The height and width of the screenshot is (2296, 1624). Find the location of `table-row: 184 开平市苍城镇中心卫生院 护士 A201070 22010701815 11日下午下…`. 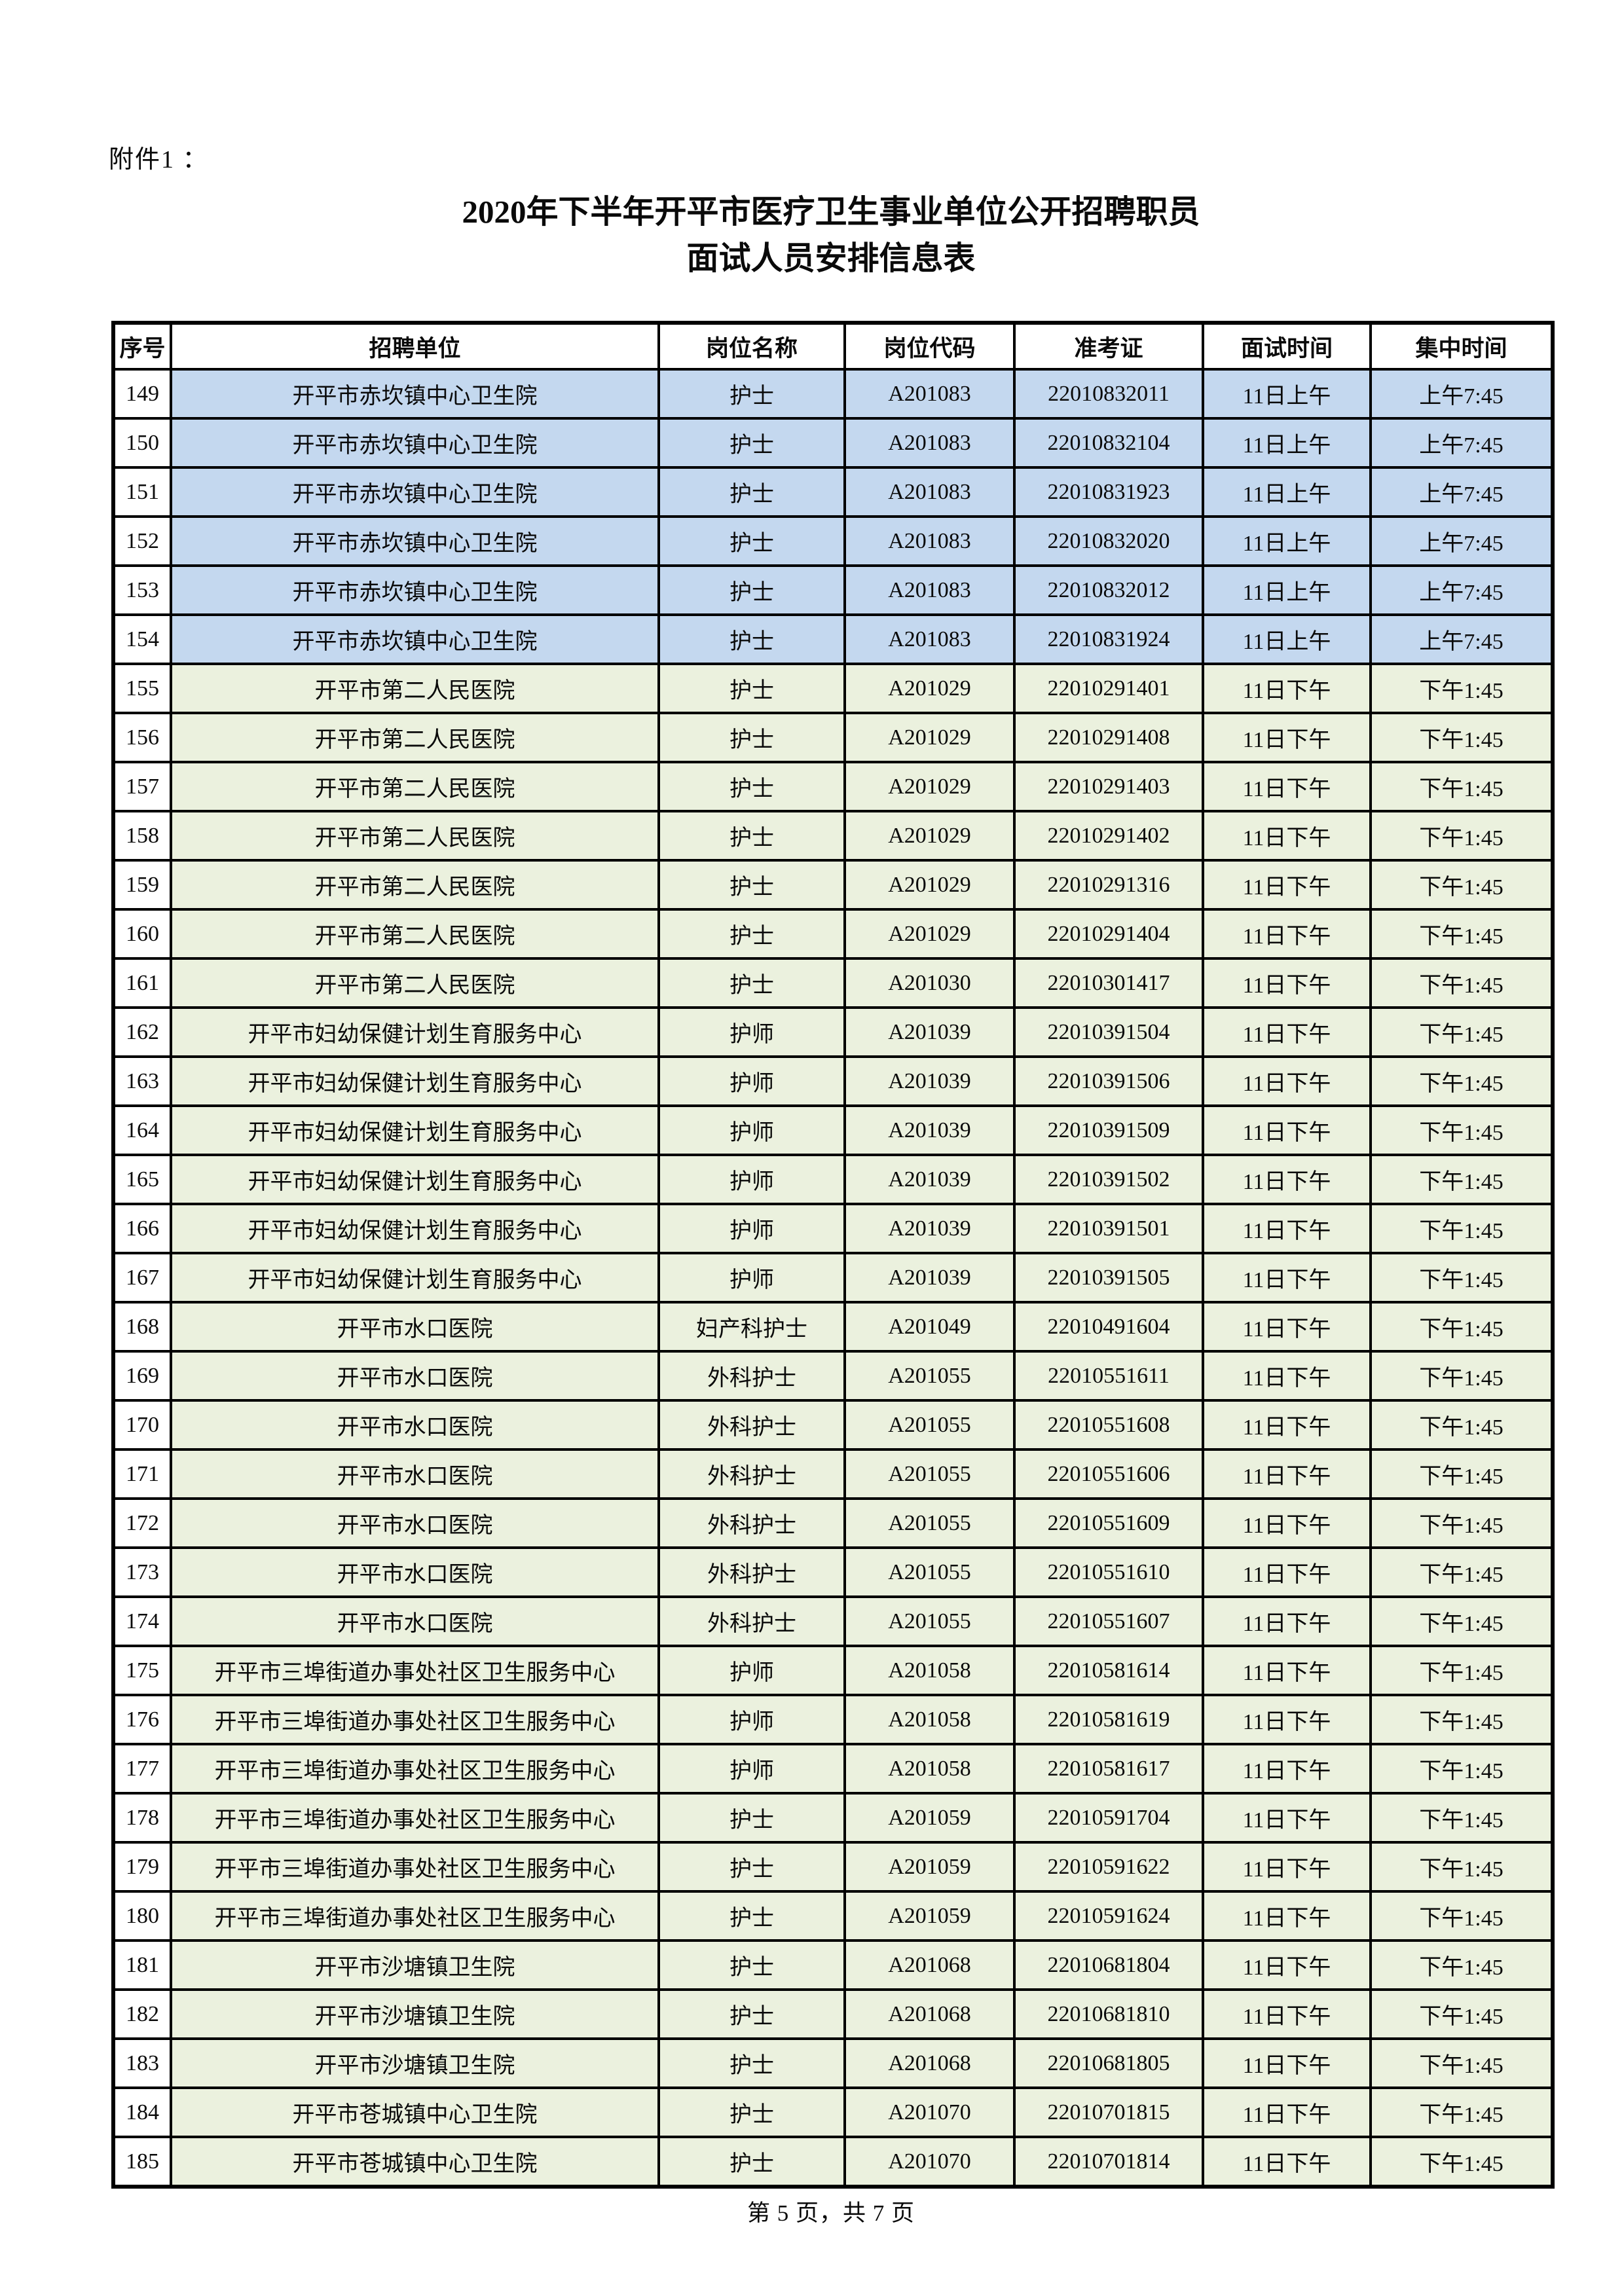

table-row: 184 开平市苍城镇中心卫生院 护士 A201070 22010701815 11日下午下… is located at coordinates (833, 2112).